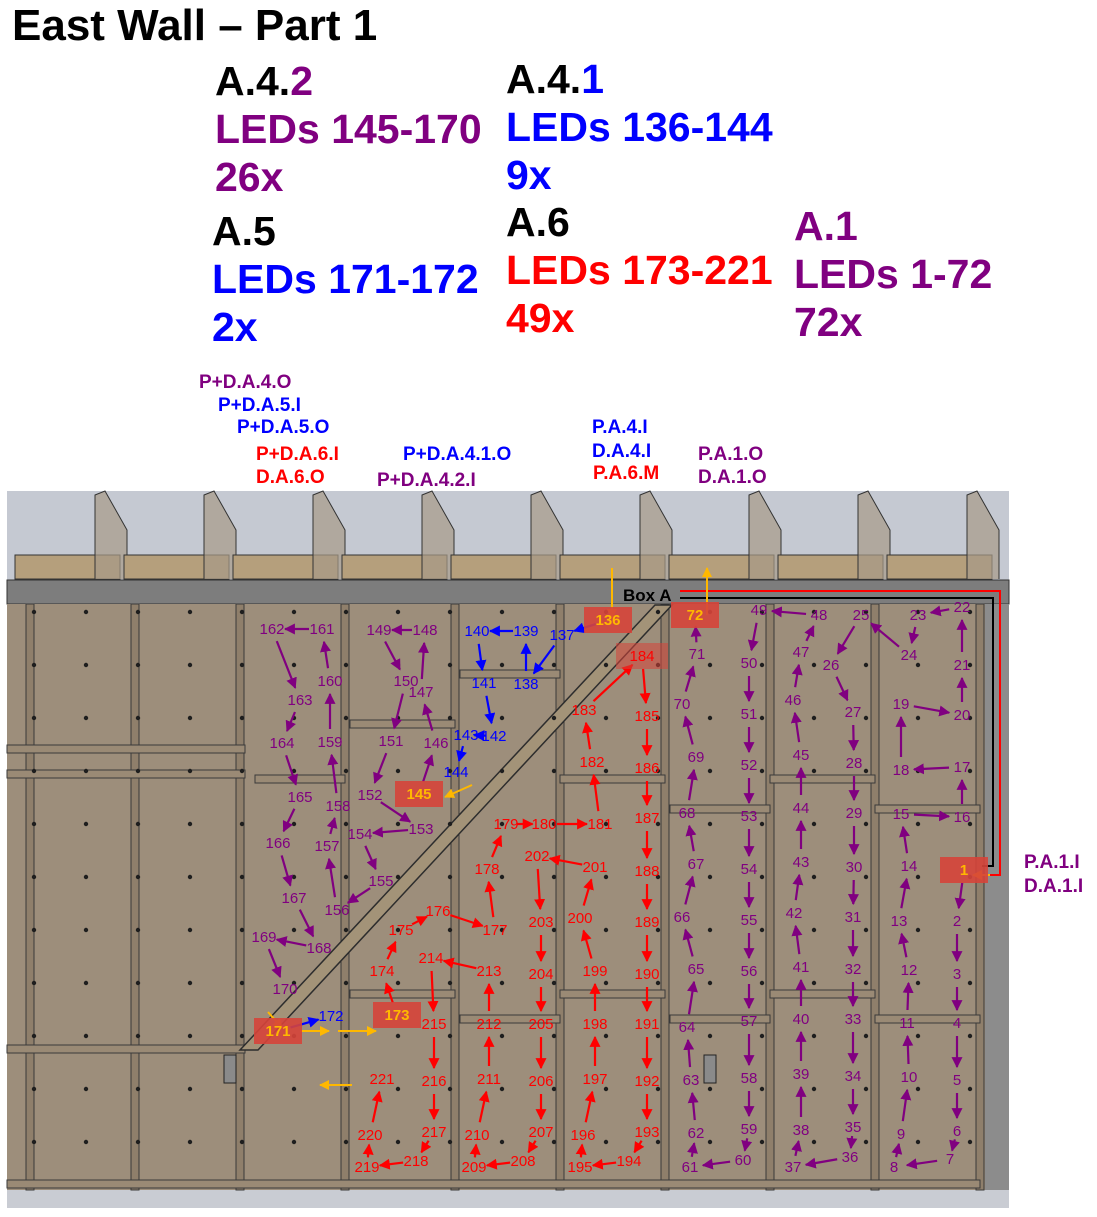 This screenshot has width=1097, height=1217. Describe the element at coordinates (473, 1167) in the screenshot. I see `led-label: 209` at that location.